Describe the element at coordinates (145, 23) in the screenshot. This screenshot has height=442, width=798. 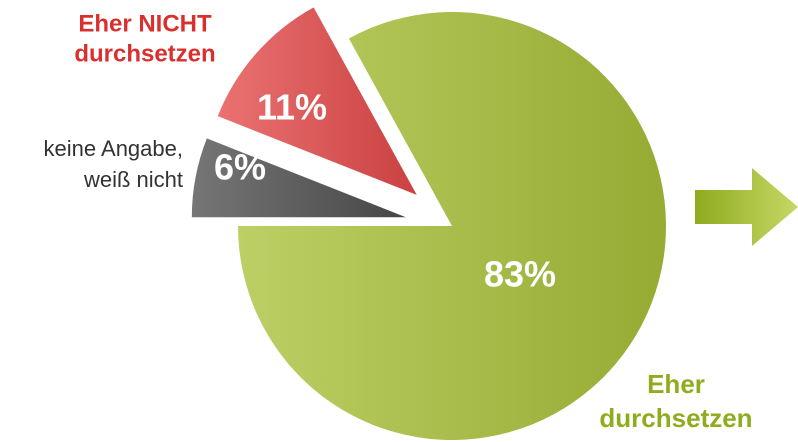
I see `category-label: Eher NICHT` at that location.